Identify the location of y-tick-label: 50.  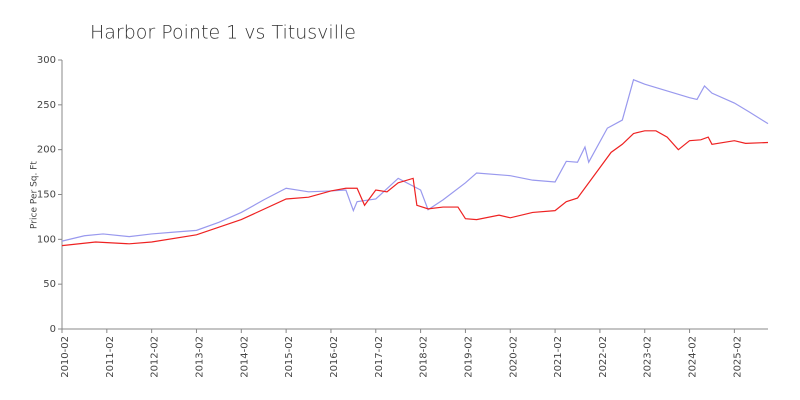
(49, 284).